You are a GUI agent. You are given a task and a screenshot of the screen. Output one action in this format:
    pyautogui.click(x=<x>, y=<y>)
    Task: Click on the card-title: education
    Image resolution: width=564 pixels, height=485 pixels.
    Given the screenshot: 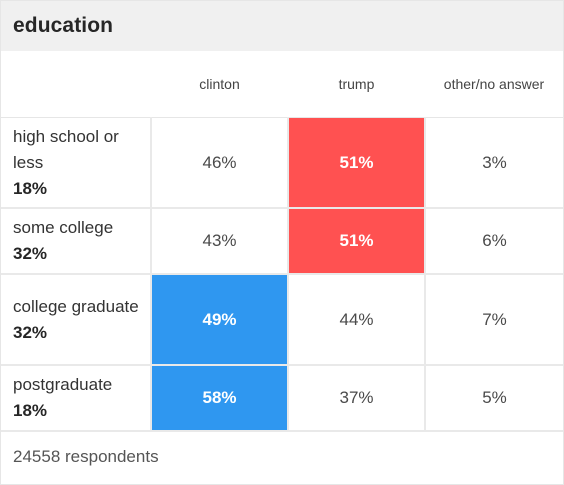 What is the action you would take?
    pyautogui.click(x=63, y=25)
    